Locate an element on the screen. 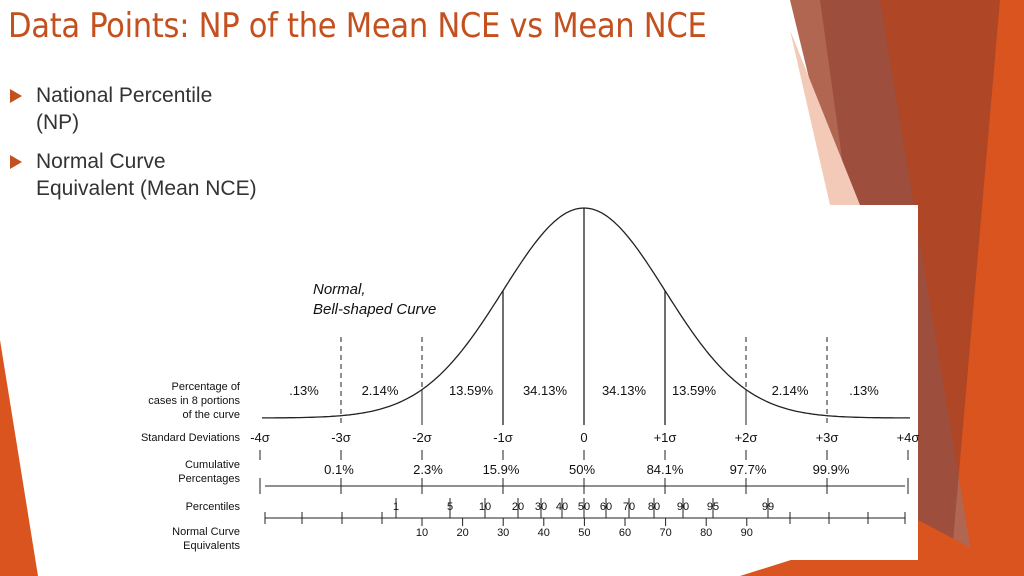 This screenshot has width=1024, height=576. percentile-label: 20 is located at coordinates (518, 507).